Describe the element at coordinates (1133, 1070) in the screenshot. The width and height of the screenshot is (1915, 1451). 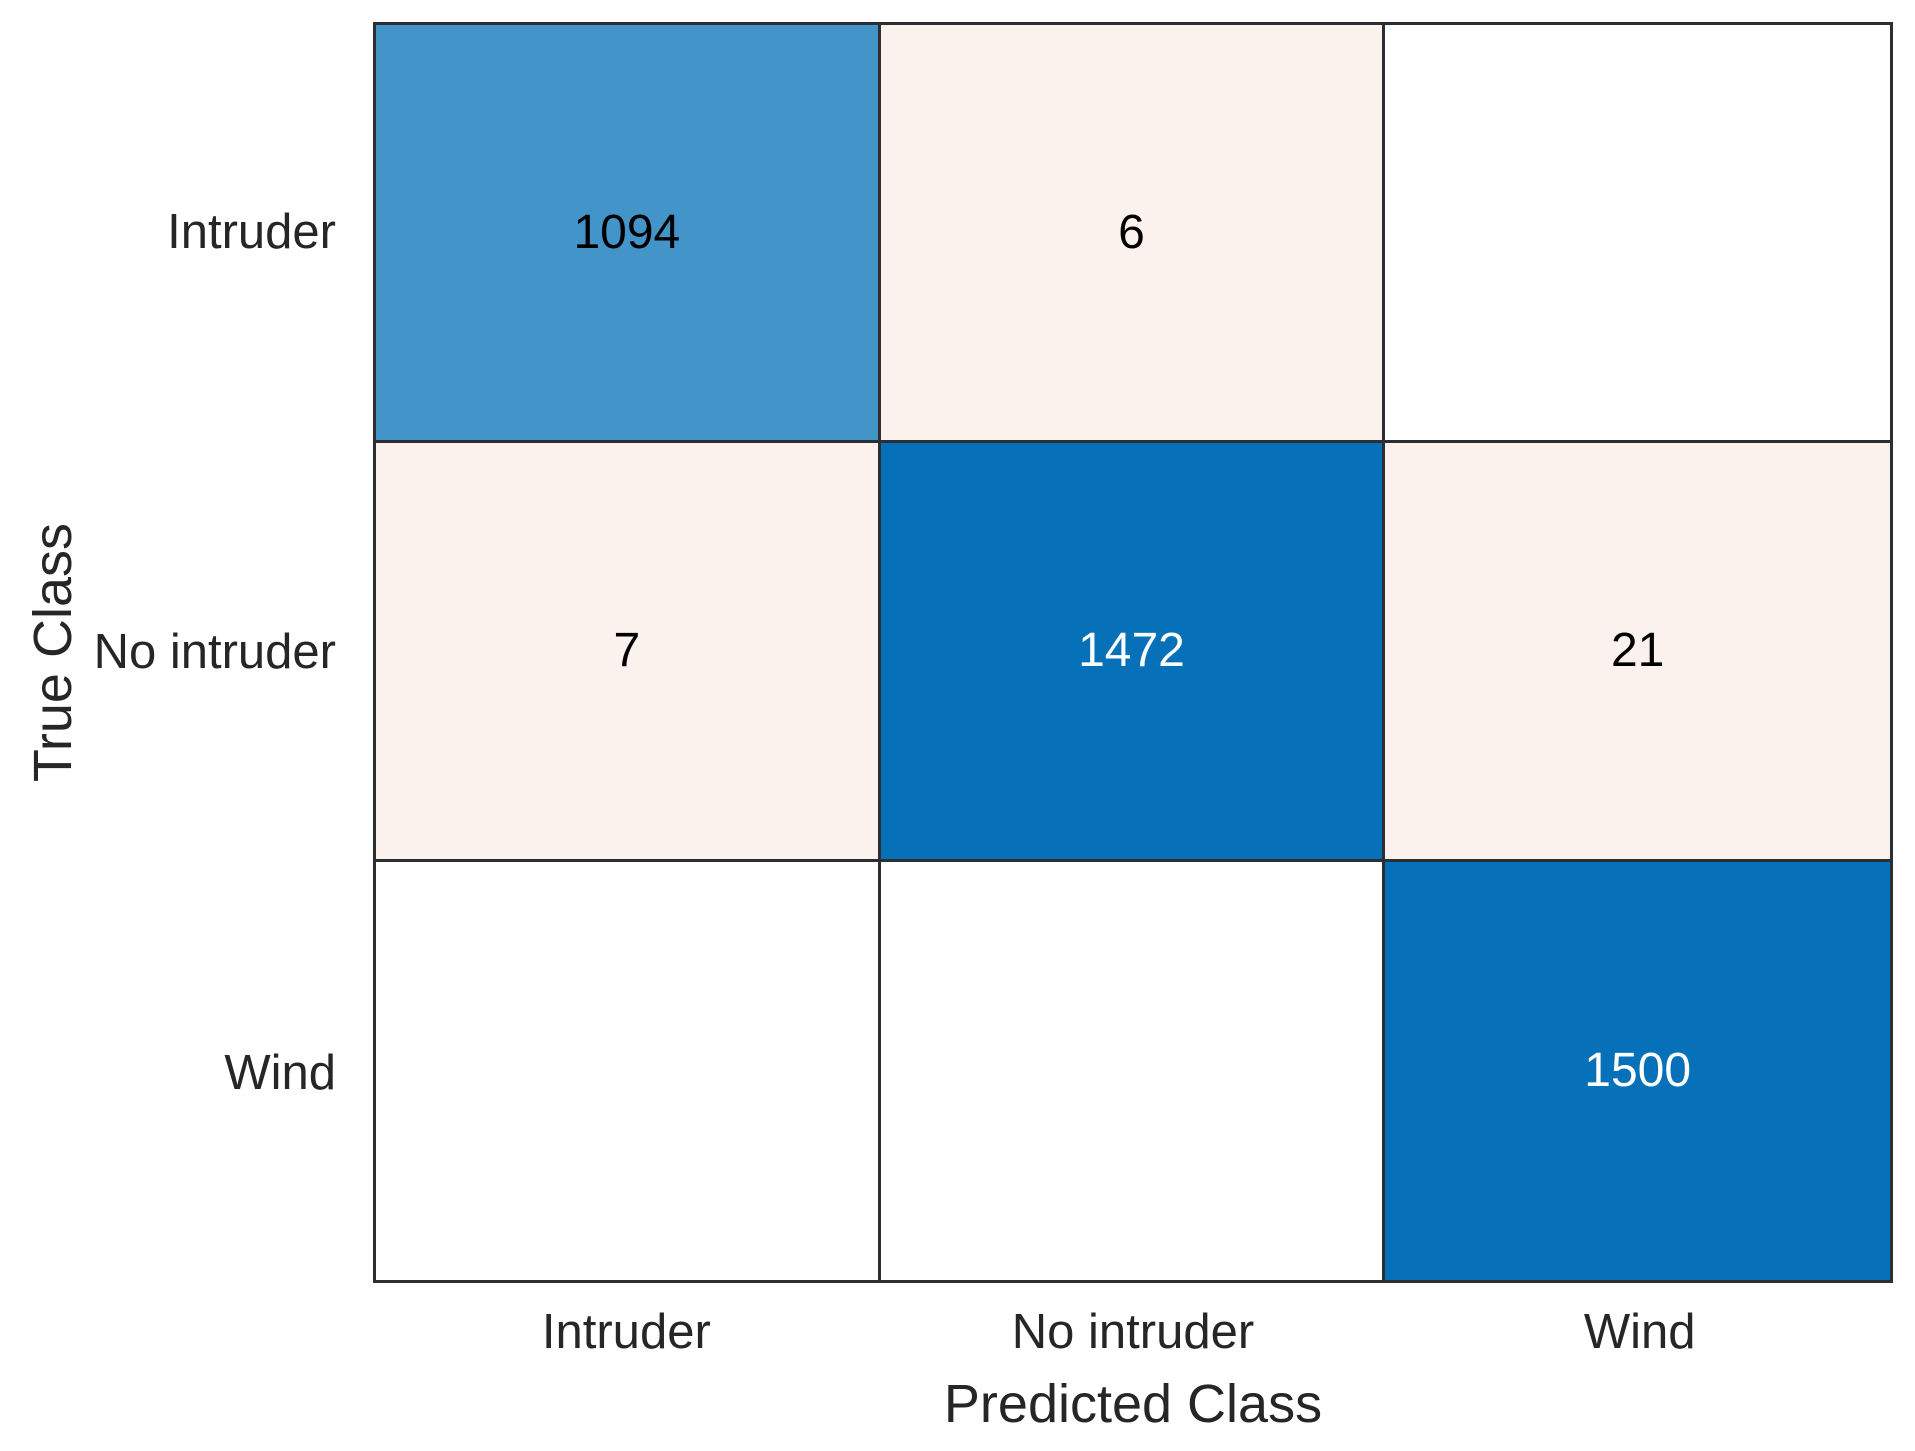
I see `matrix-cell-r2c1` at that location.